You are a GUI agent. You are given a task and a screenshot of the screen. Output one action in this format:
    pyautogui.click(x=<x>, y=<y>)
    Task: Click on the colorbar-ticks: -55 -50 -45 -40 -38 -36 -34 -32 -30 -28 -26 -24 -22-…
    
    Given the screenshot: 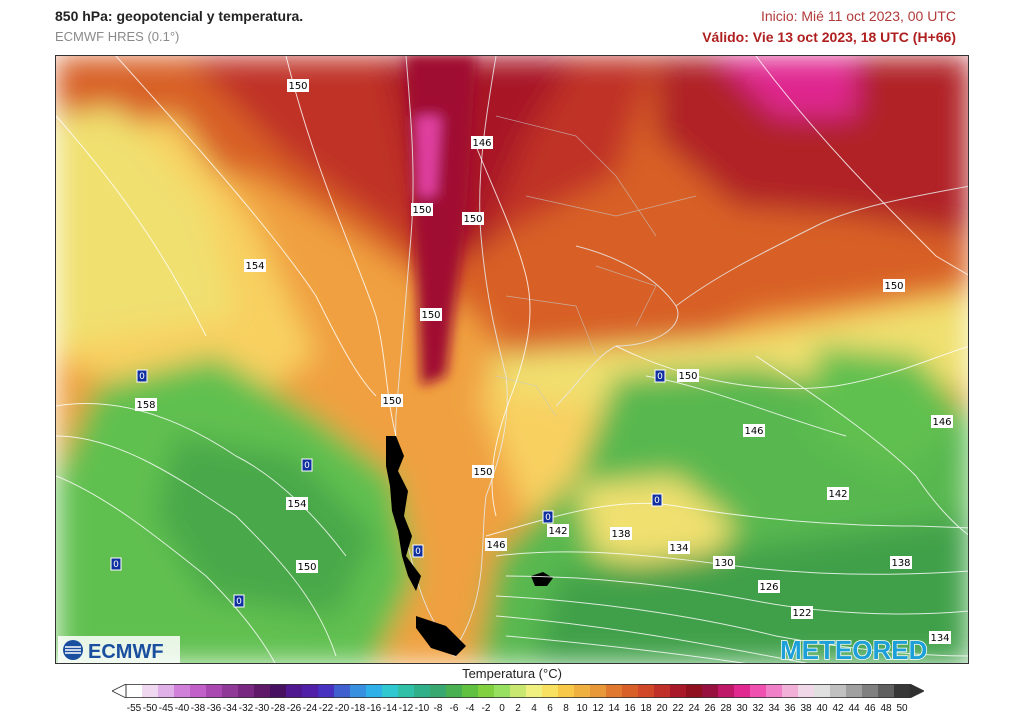 What is the action you would take?
    pyautogui.click(x=518, y=710)
    